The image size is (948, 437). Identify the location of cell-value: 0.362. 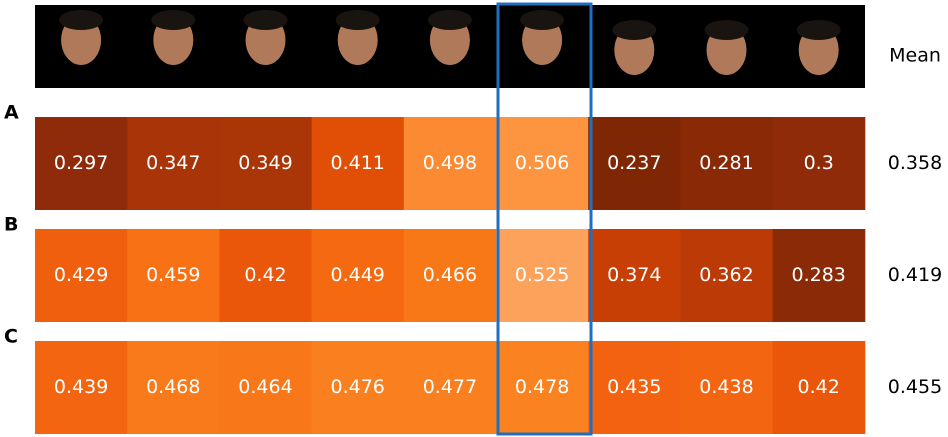
(726, 275).